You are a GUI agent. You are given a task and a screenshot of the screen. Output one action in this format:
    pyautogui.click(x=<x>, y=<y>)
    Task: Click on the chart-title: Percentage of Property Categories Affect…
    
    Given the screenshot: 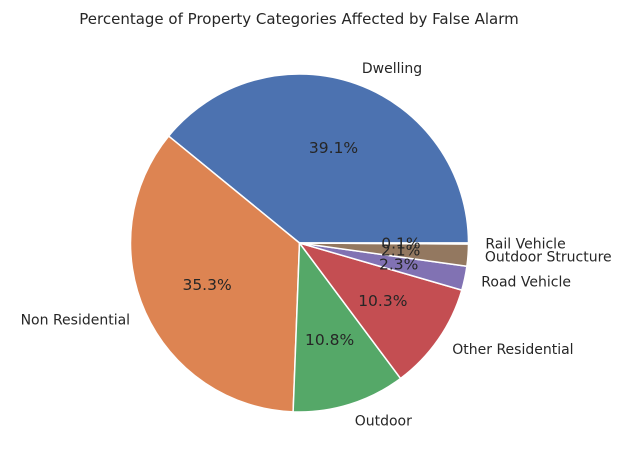 What is the action you would take?
    pyautogui.click(x=298, y=19)
    